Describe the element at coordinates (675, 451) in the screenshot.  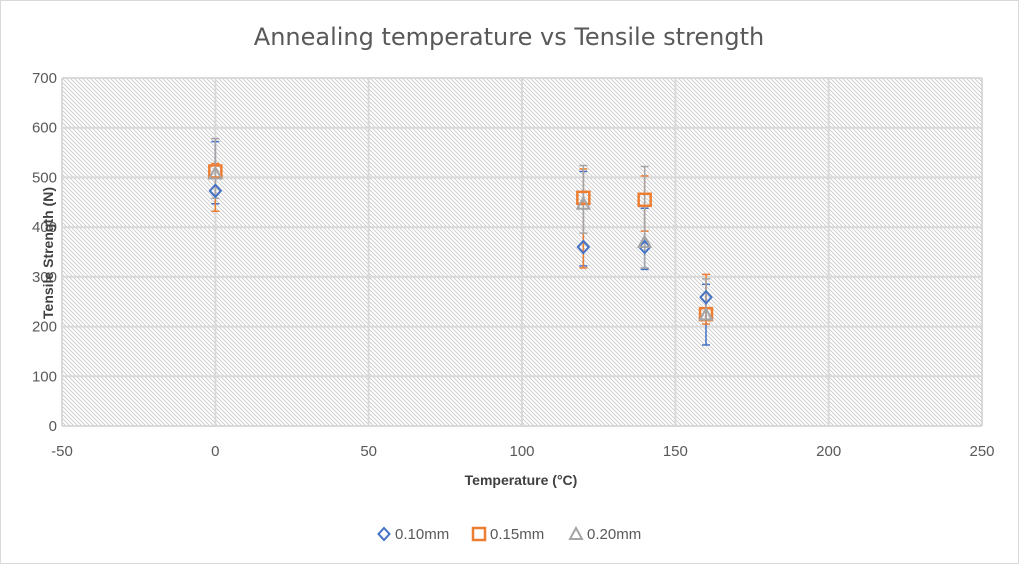
I see `x-tick-label: 150` at that location.